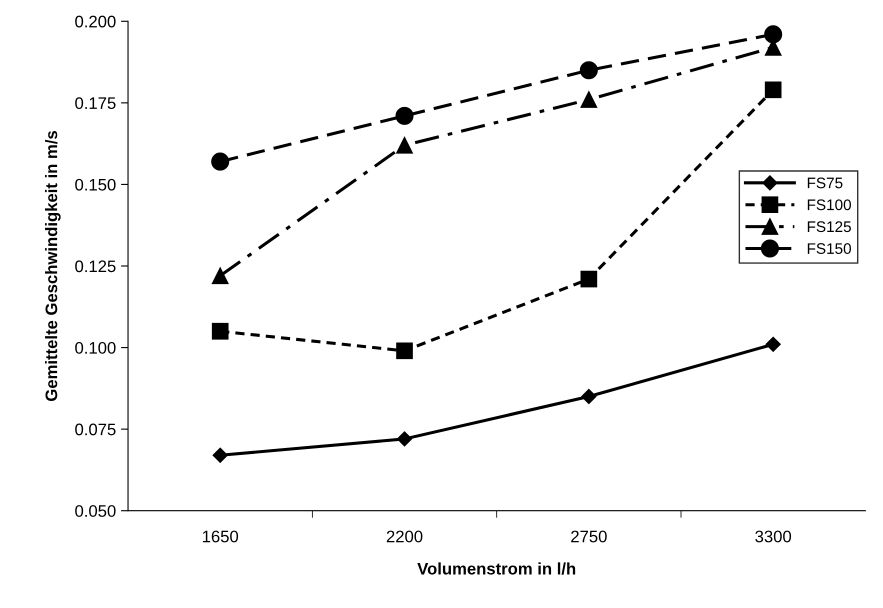 This screenshot has height=608, width=883. I want to click on x-tick-label: 3300, so click(773, 536).